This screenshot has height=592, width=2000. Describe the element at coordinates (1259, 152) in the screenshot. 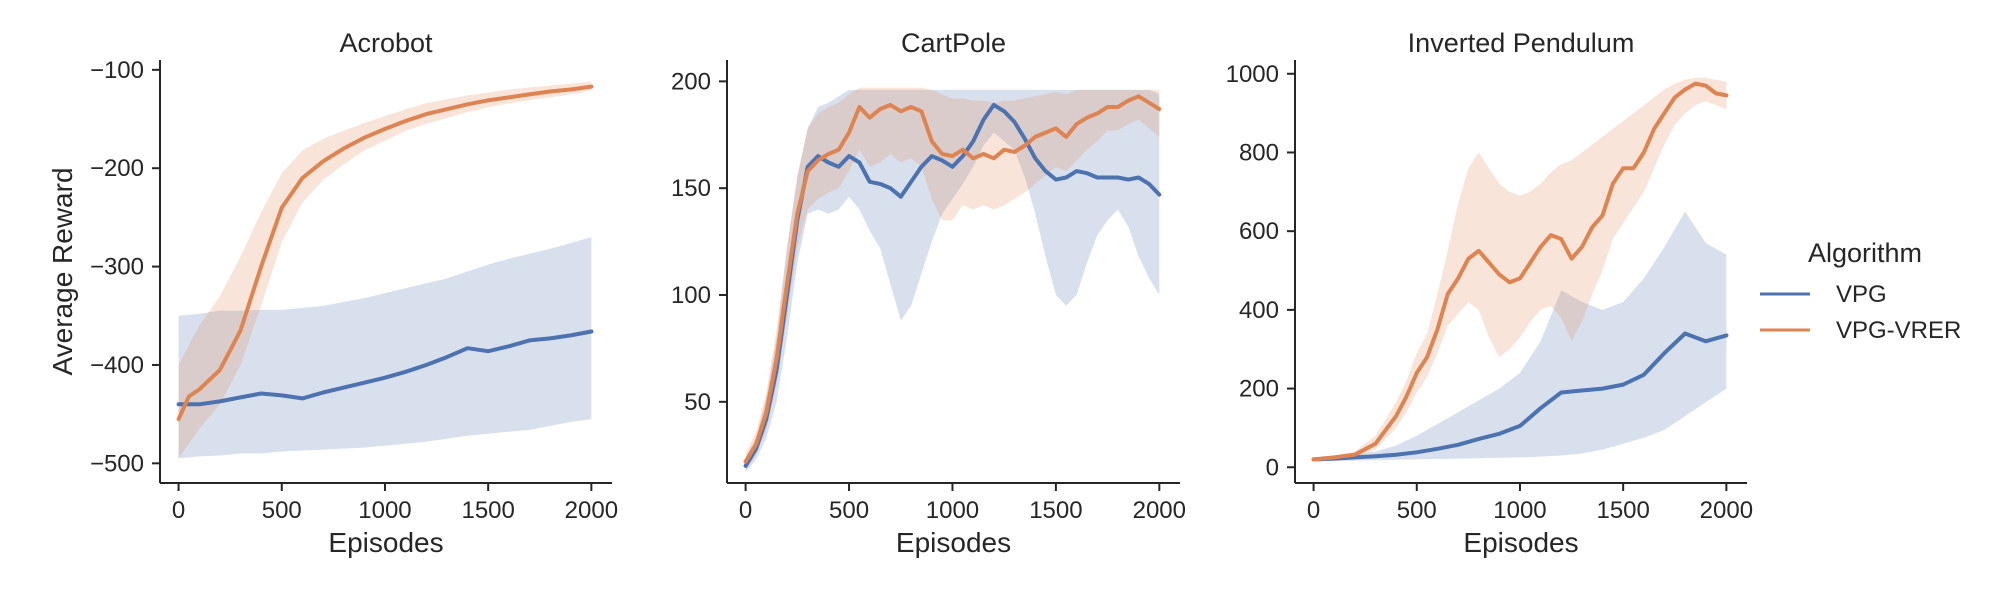

I see `y-tick-label: 800` at that location.